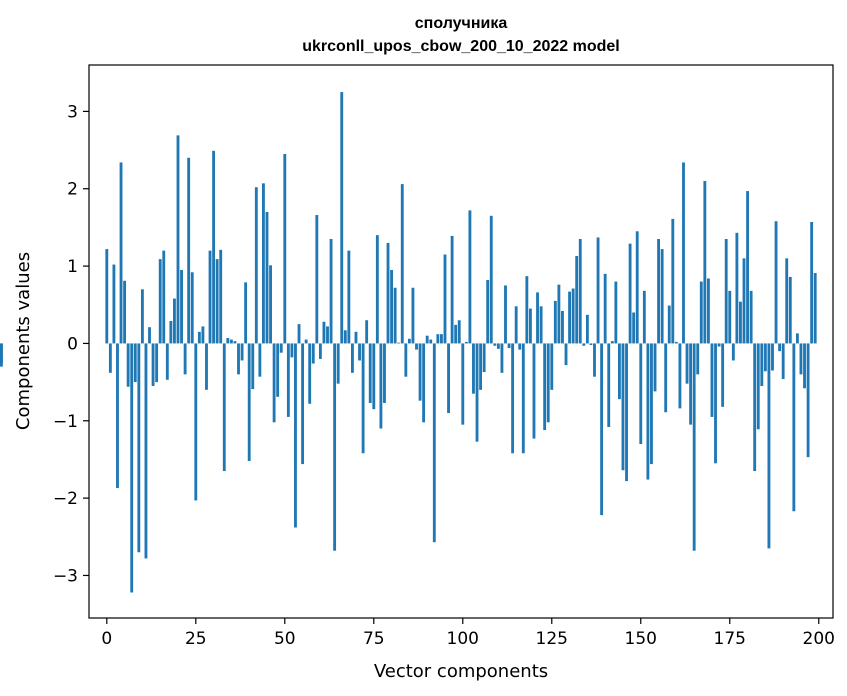 The image size is (847, 696). I want to click on x-tick-label: 200, so click(819, 639).